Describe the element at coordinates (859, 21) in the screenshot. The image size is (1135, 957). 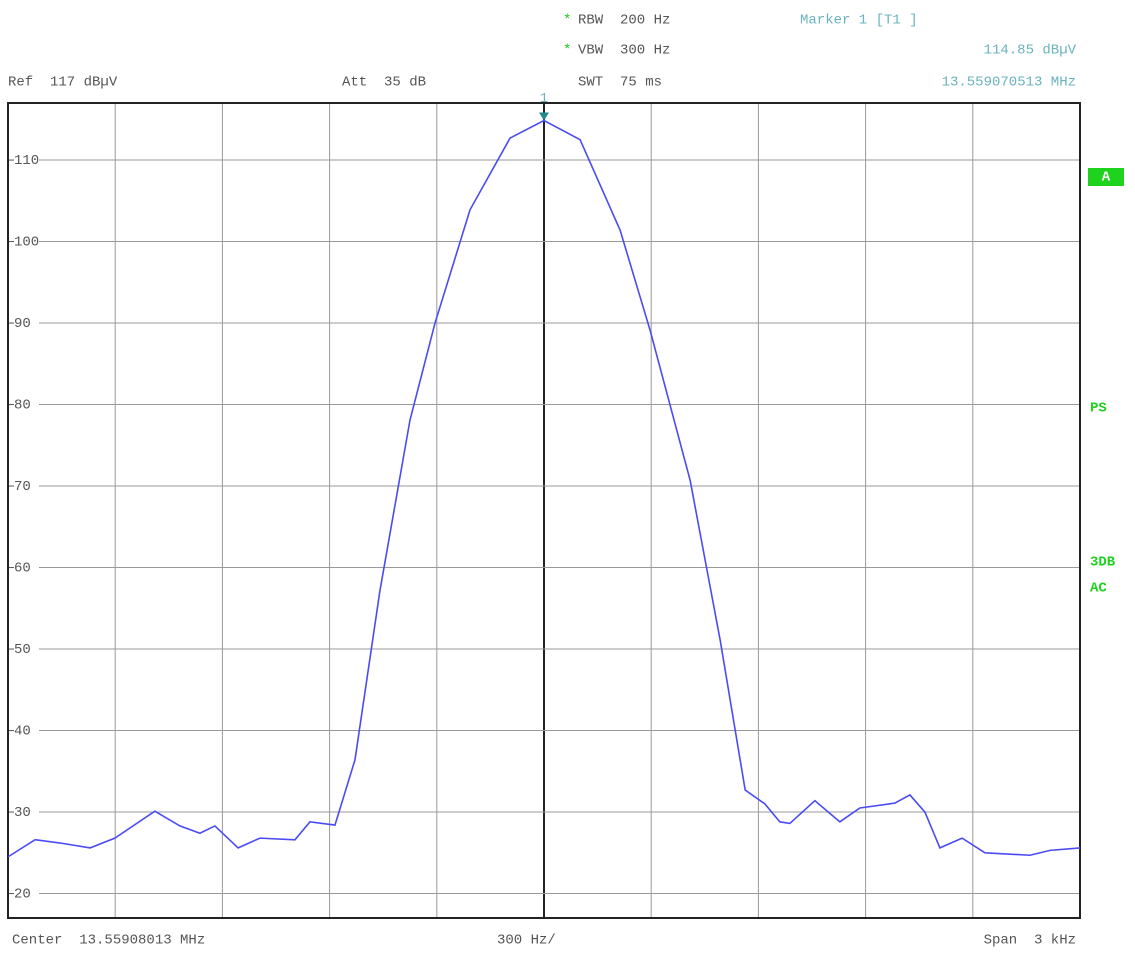
I see `marker-title: Marker 1 [T1 ]` at that location.